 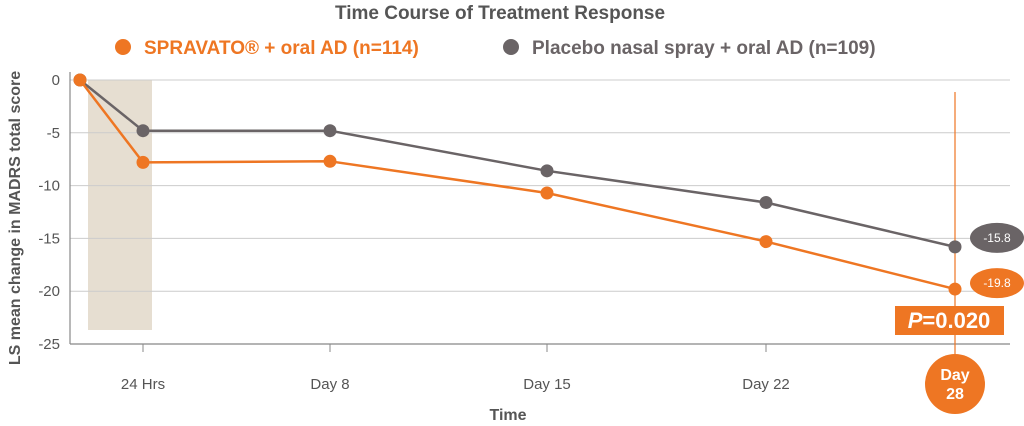 What do you see at coordinates (123, 47) in the screenshot?
I see `legend-marker-spravato` at bounding box center [123, 47].